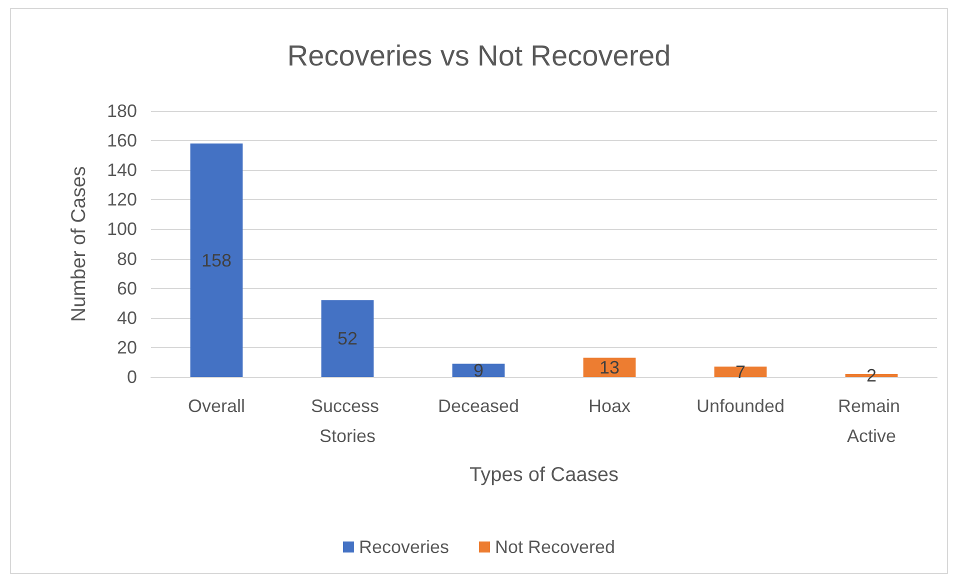 The width and height of the screenshot is (959, 580). Describe the element at coordinates (121, 111) in the screenshot. I see `y-tick-label: 180` at that location.